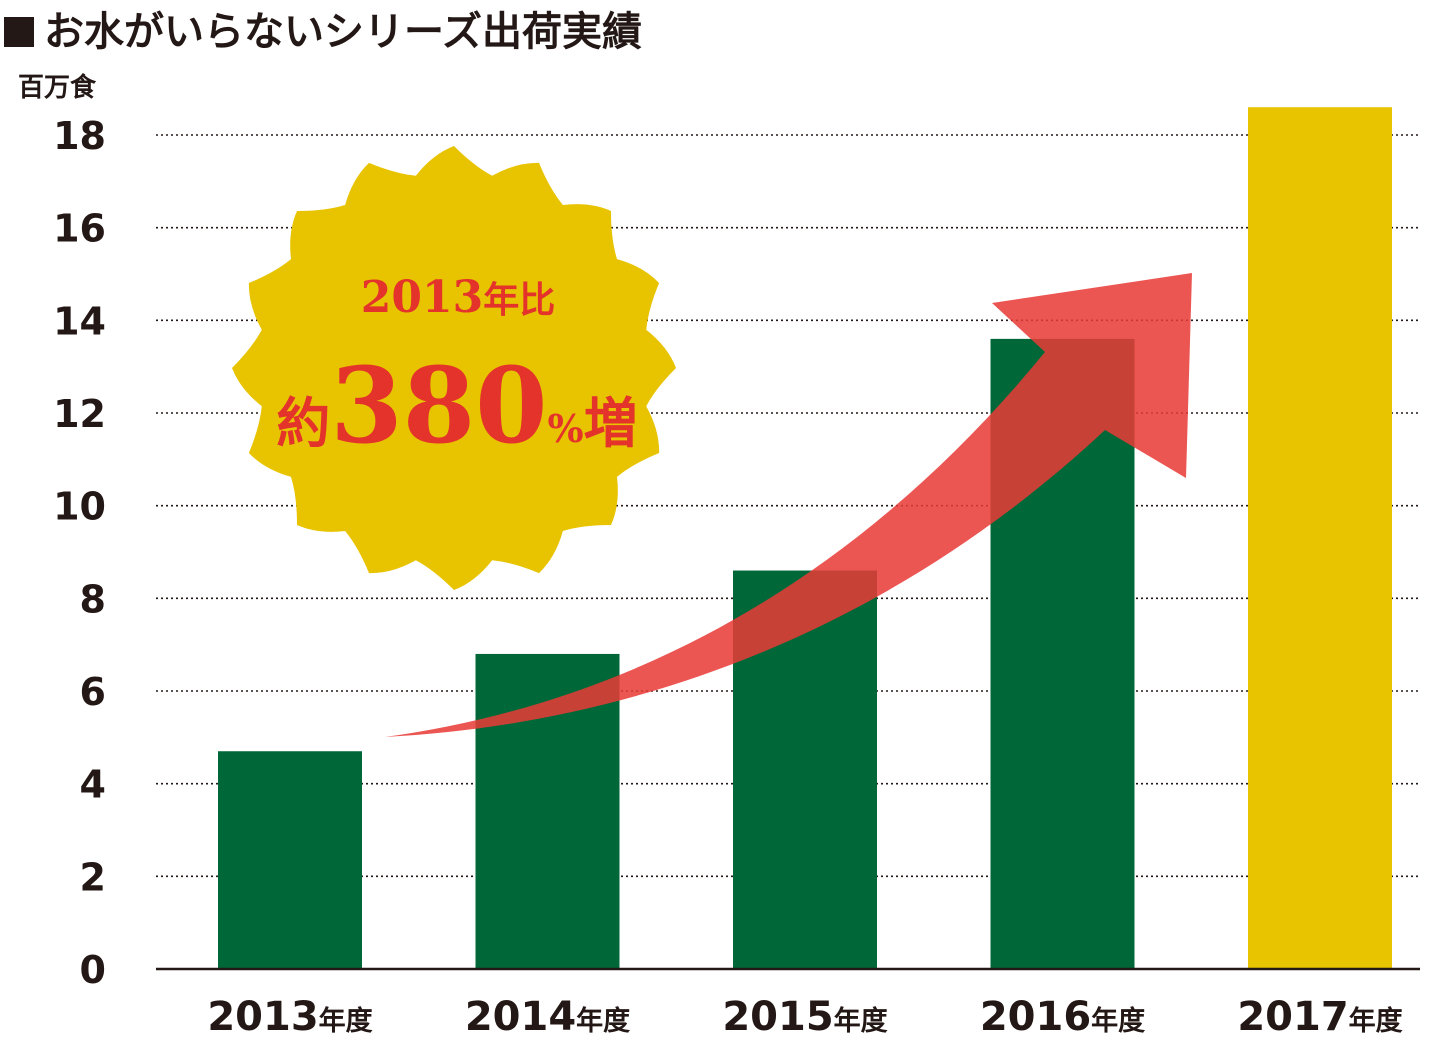 This screenshot has height=1054, width=1436. What do you see at coordinates (79, 321) in the screenshot?
I see `y-tick-label: 14` at bounding box center [79, 321].